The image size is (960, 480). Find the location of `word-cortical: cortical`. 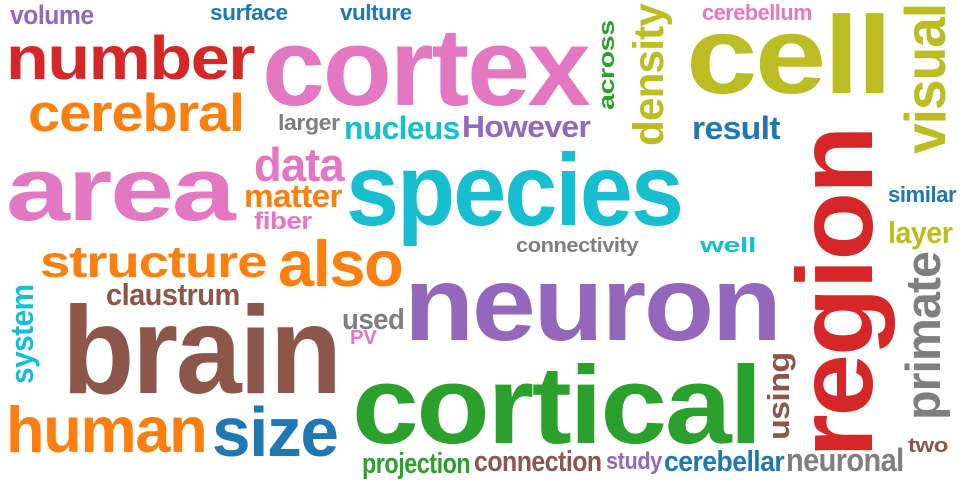

word-cortical: cortical is located at coordinates (557, 405).